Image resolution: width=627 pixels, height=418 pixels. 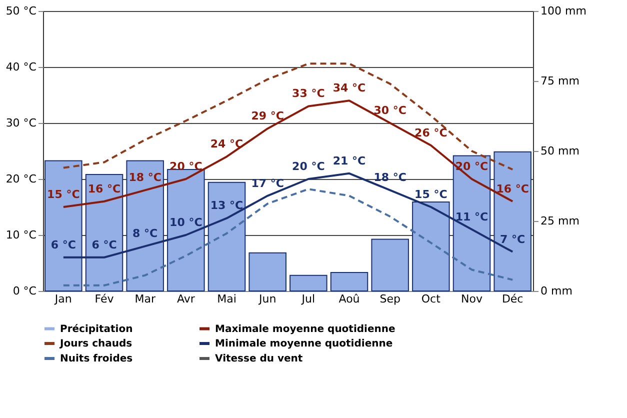 I want to click on x-tick-label: Oct, so click(x=431, y=299).